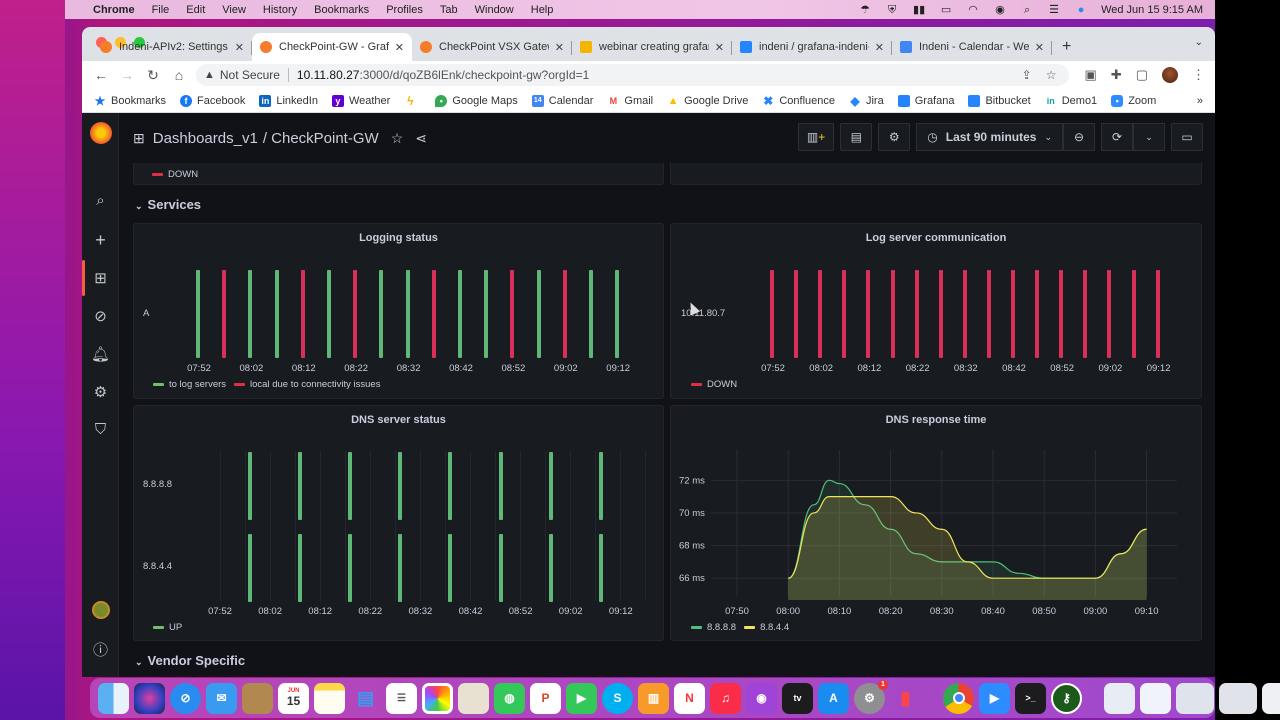  Describe the element at coordinates (149, 698) in the screenshot. I see `dock-siri` at that location.